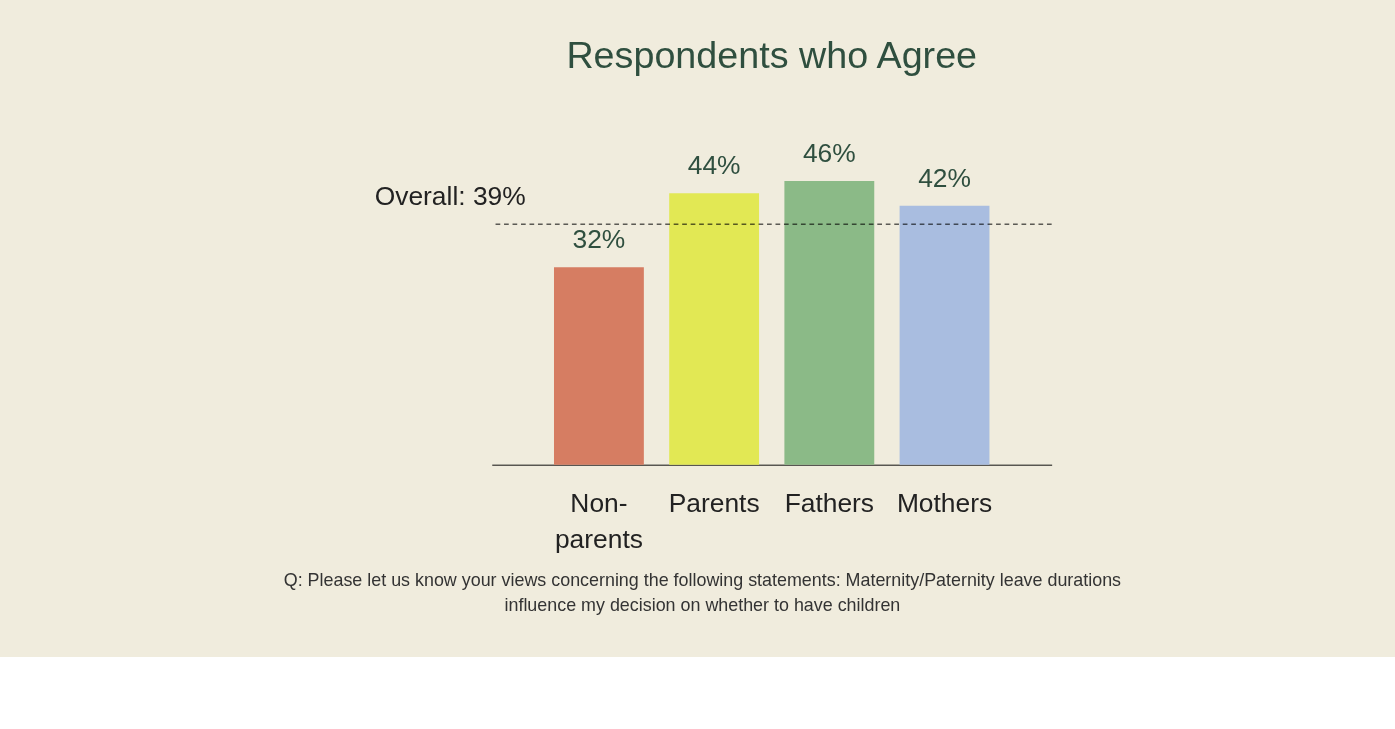 The image size is (1395, 729). Describe the element at coordinates (829, 503) in the screenshot. I see `x-tick-label: Fathers` at that location.